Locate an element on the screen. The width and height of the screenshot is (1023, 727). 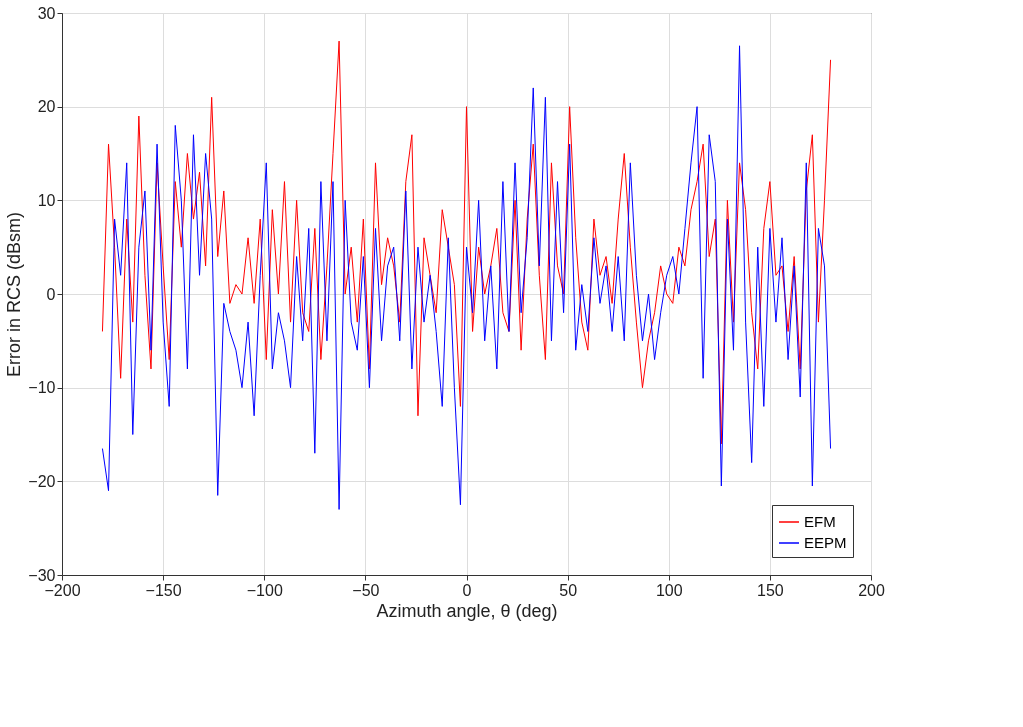
x-tick-label: 150 is located at coordinates (770, 590).